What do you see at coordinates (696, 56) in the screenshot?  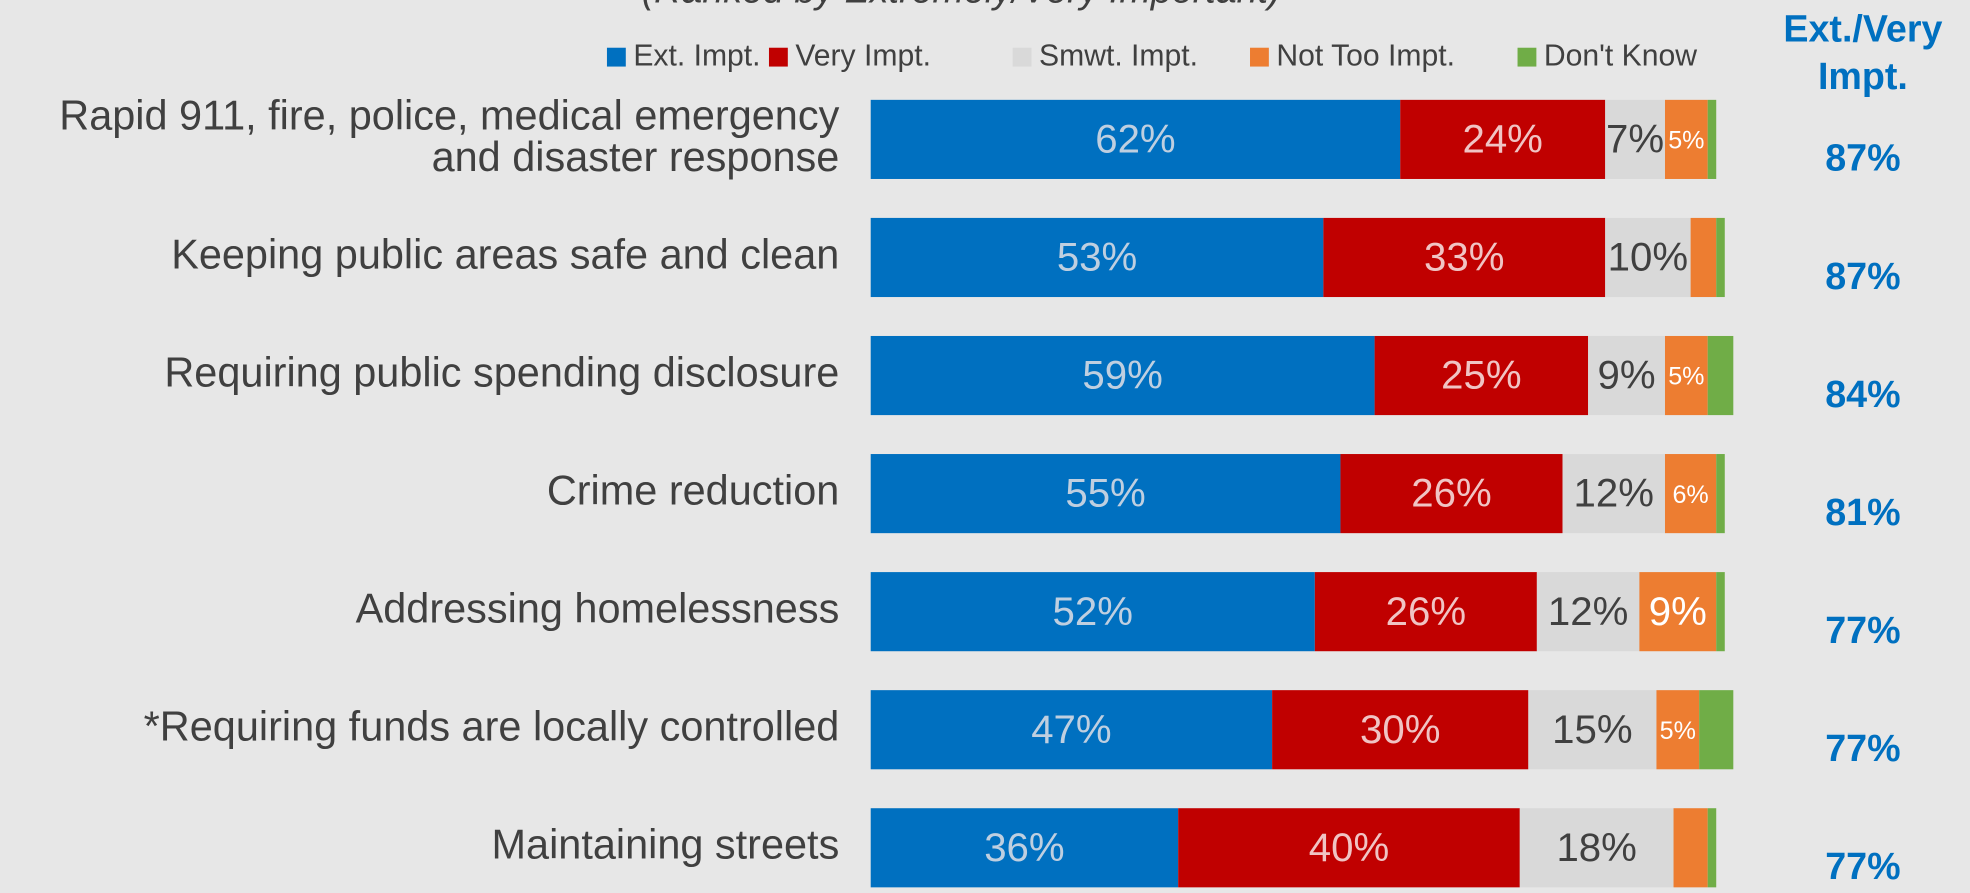 I see `legend-label: Ext. Impt.` at bounding box center [696, 56].